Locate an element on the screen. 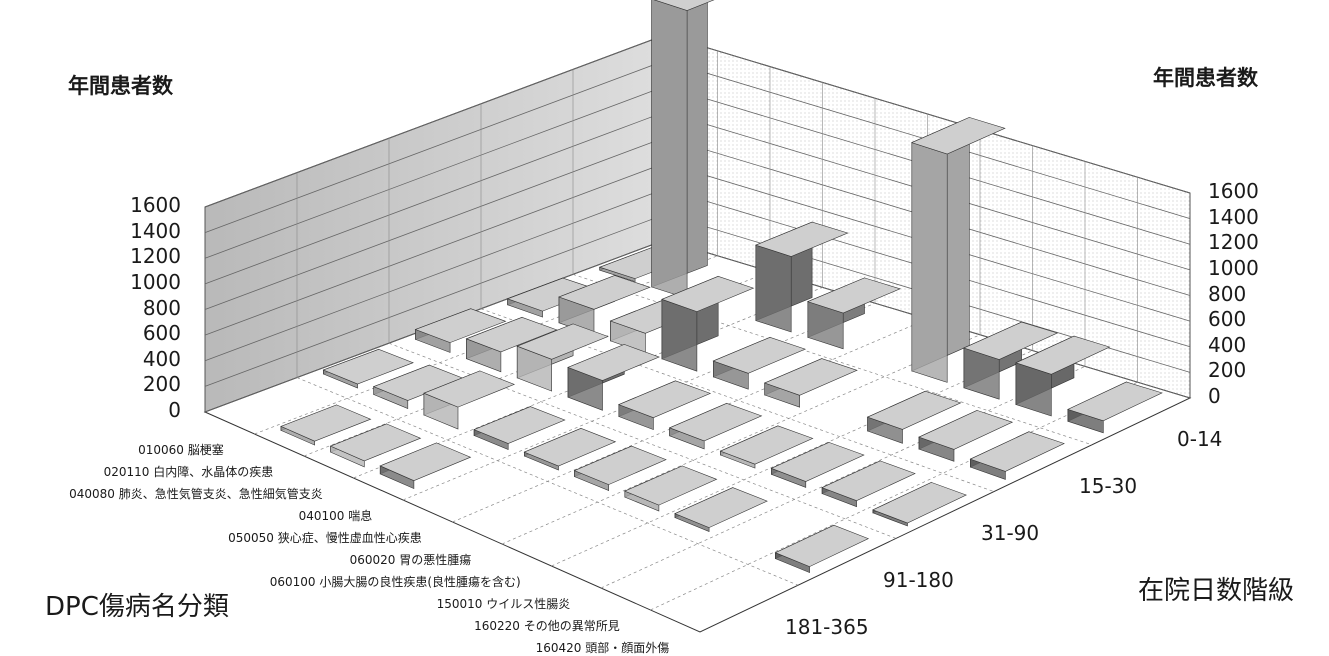 The height and width of the screenshot is (656, 1329). z-axis-title: 在院日数階級 is located at coordinates (1216, 591).